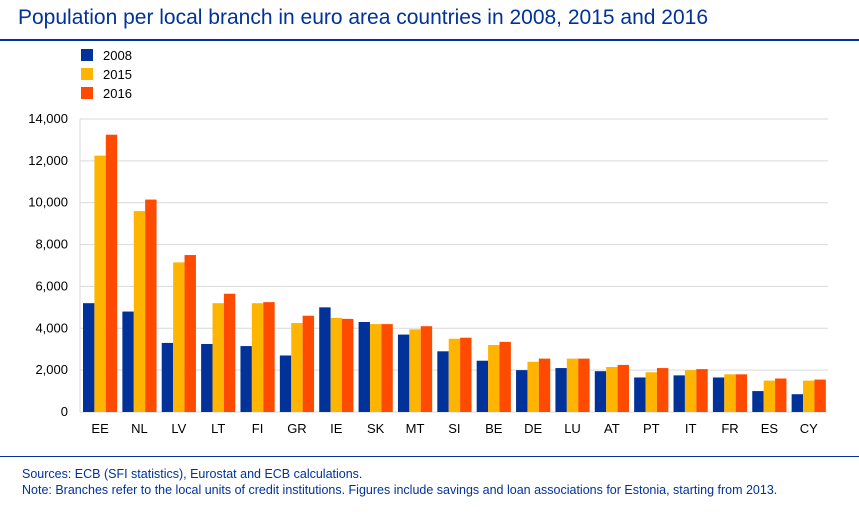  I want to click on bar-2015-GR, so click(297, 367).